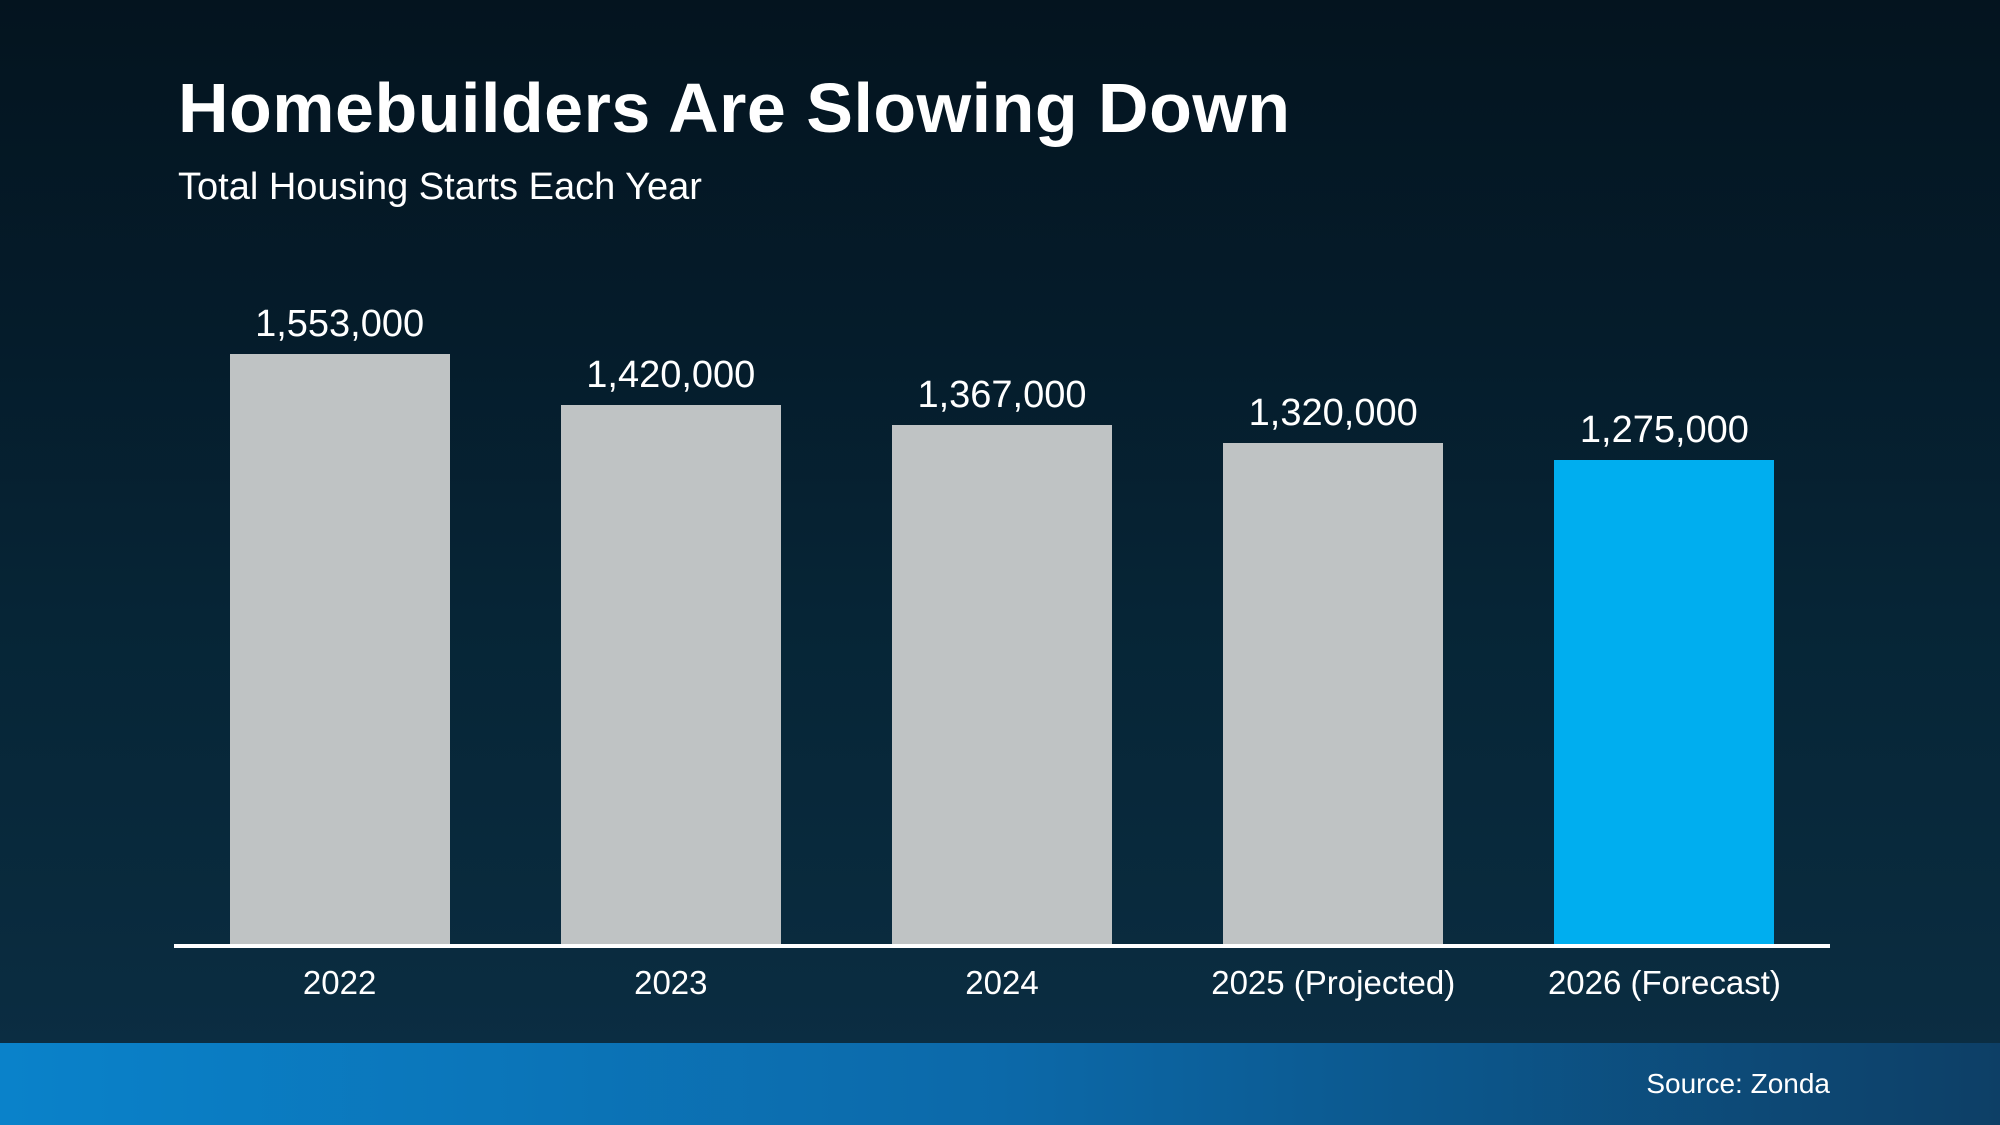  I want to click on source-attribution: Source: Zonda, so click(1738, 1083).